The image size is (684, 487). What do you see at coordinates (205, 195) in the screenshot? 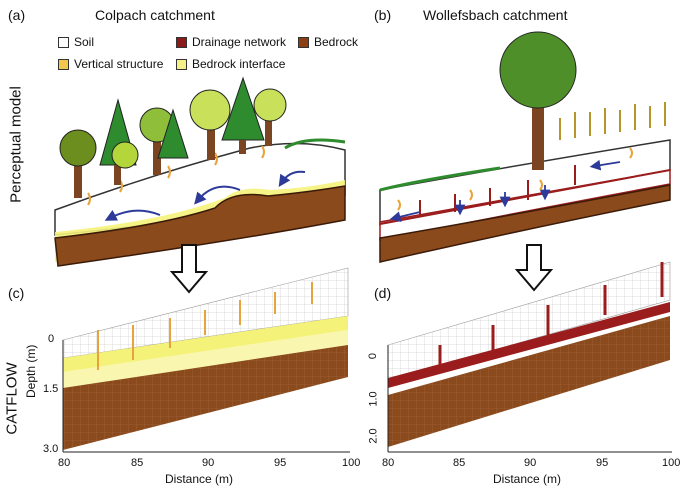
I see `flow-arrows-colpach` at bounding box center [205, 195].